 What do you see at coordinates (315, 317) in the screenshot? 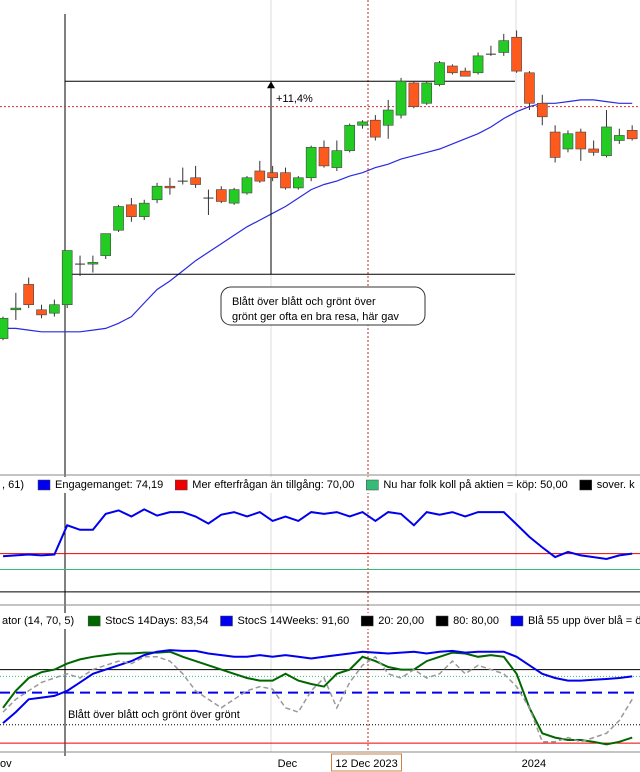
I see `callout-text: grönt ger ofta en bra resa, här gav` at bounding box center [315, 317].